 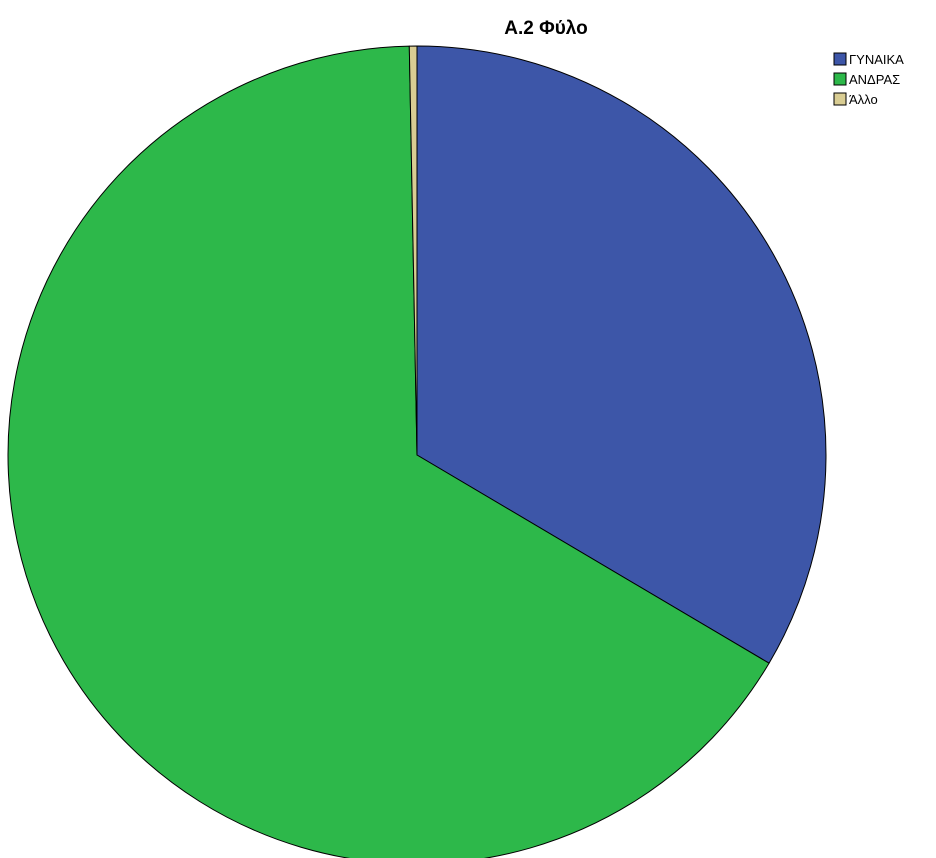 What do you see at coordinates (545, 28) in the screenshot?
I see `chart-title: A.2 Φύλο` at bounding box center [545, 28].